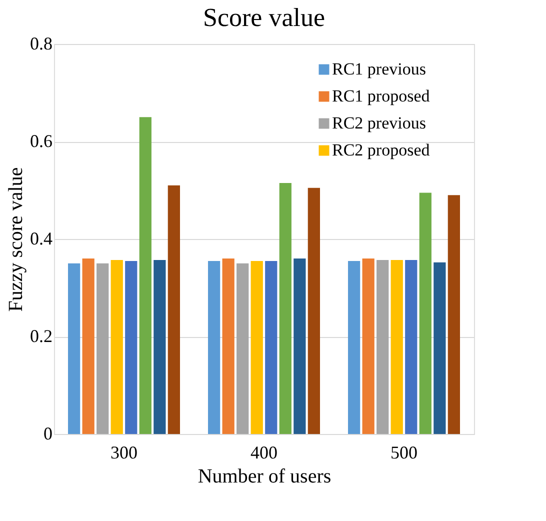 Image resolution: width=546 pixels, height=521 pixels. Describe the element at coordinates (41, 141) in the screenshot. I see `y-tick-label: 0.6` at that location.